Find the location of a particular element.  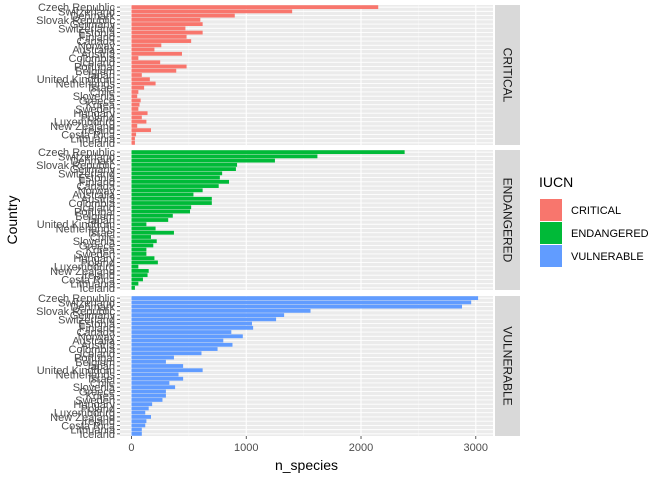

y-tick-label: Slovak Republic is located at coordinates (75, 21).